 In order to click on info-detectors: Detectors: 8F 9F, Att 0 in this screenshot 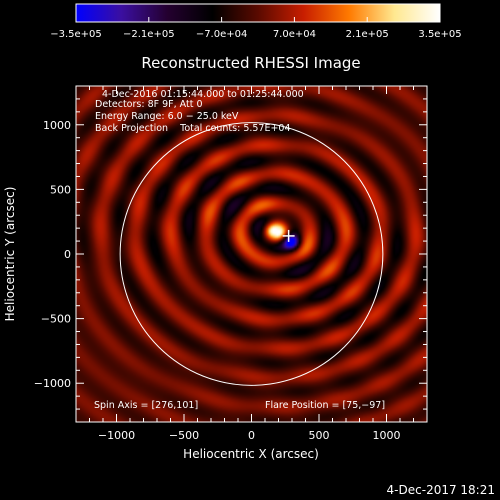, I will do `click(149, 104)`.